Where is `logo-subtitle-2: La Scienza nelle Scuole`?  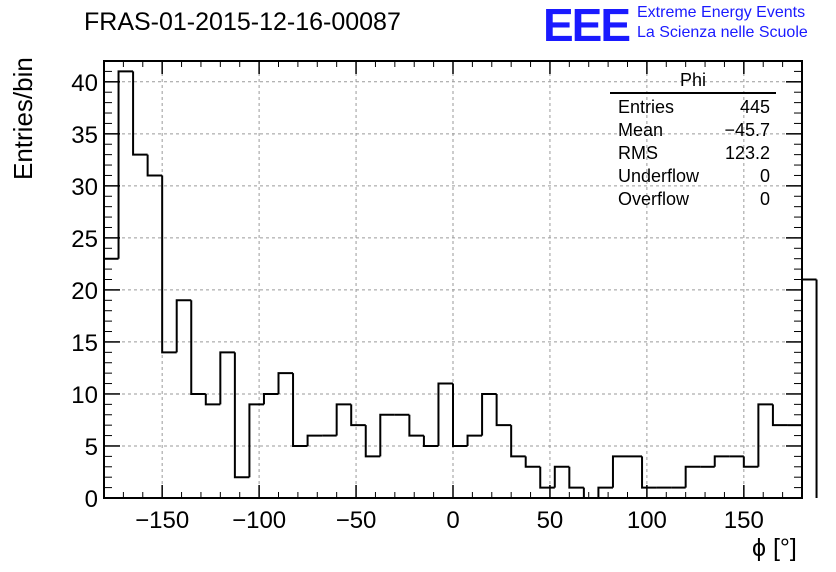
logo-subtitle-2: La Scienza nelle Scuole is located at coordinates (722, 32).